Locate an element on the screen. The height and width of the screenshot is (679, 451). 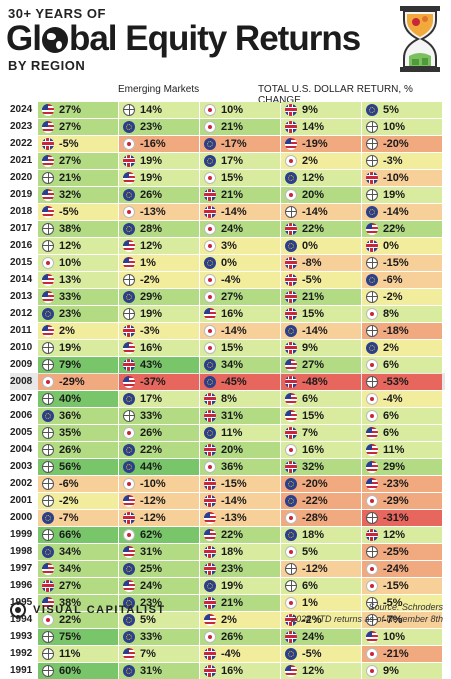
year-label: 2018 is located at coordinates (21, 211).